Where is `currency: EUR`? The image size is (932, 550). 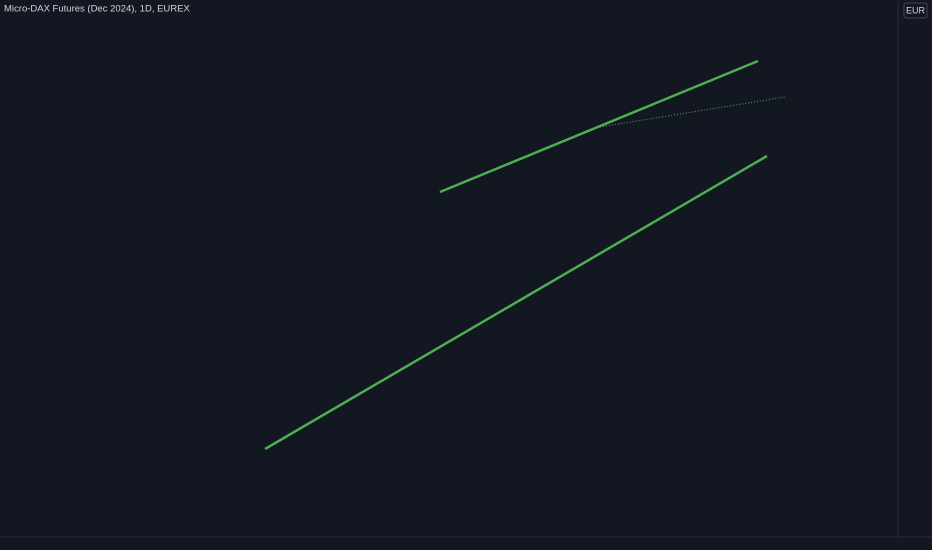 currency: EUR is located at coordinates (916, 10).